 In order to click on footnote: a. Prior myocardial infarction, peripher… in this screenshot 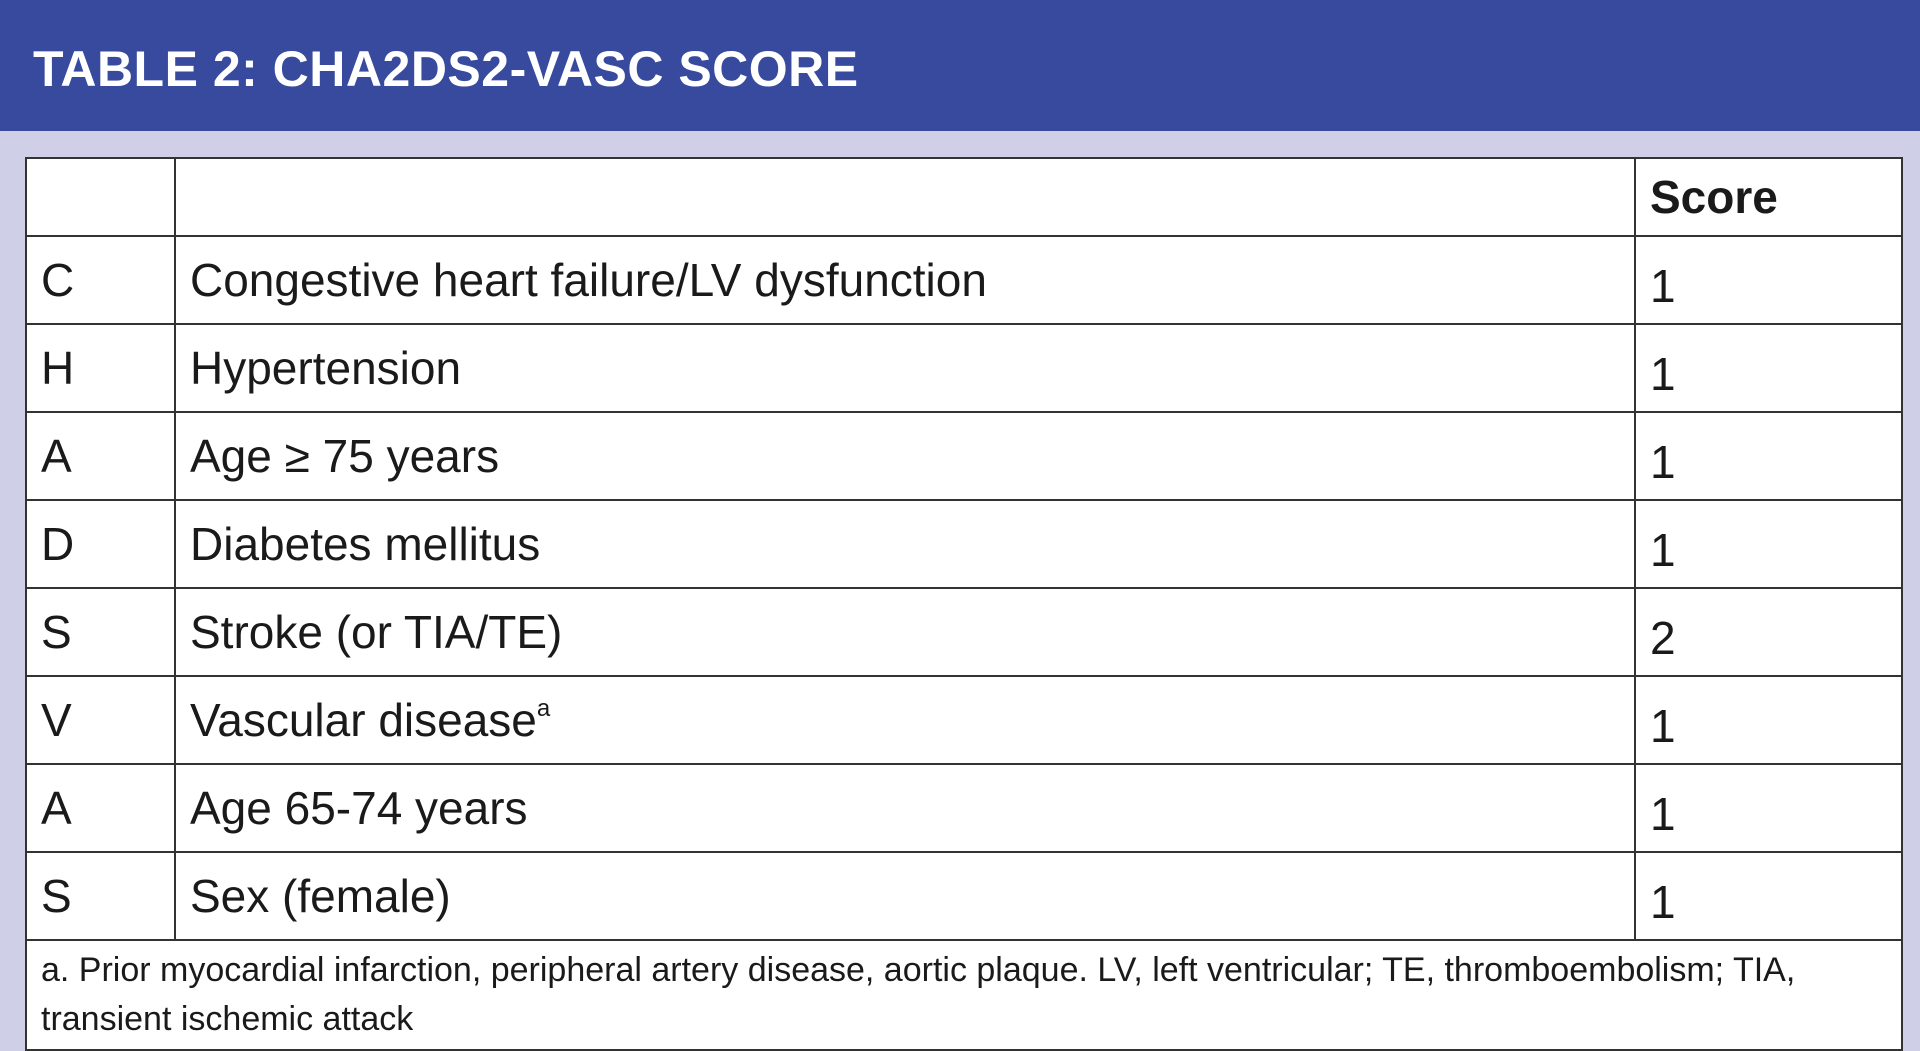, I will do `click(964, 995)`.